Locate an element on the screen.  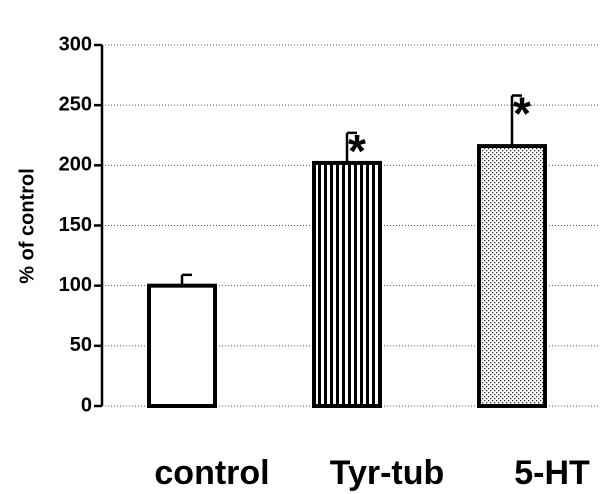
y-axis: 0 50 100 150 200 250 300 is located at coordinates (81, 224).